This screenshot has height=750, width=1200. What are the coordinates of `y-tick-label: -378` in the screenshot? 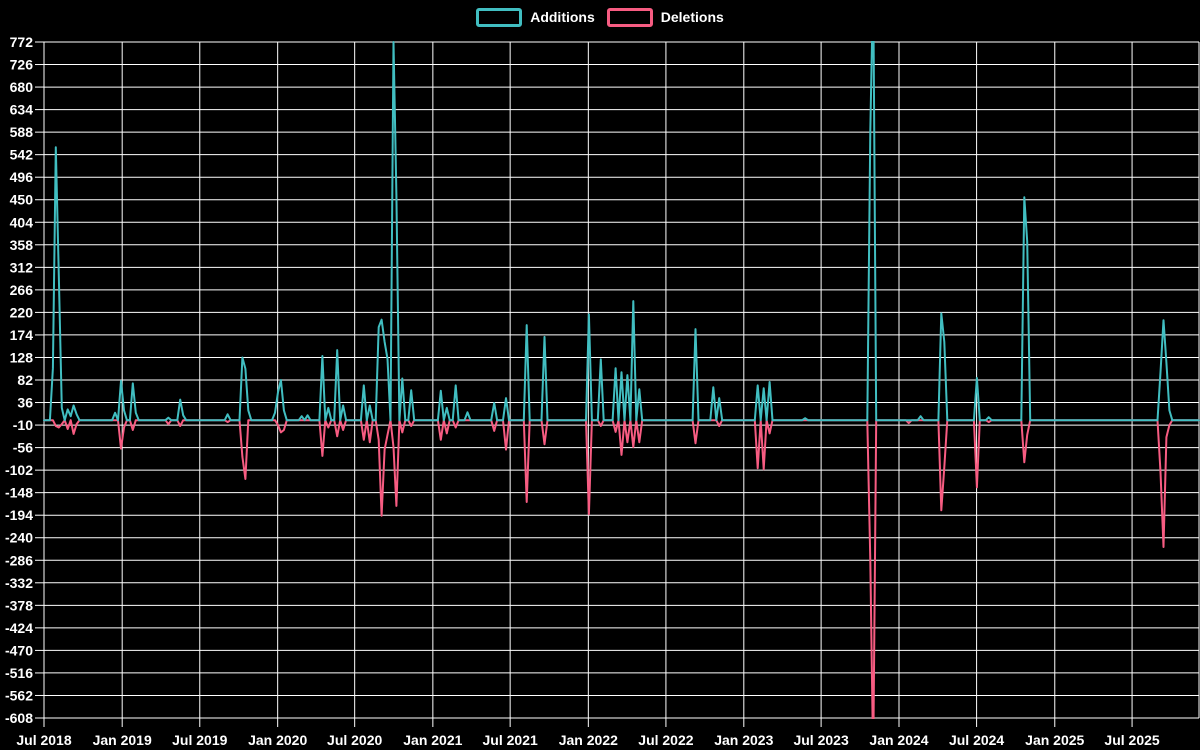 It's located at (19, 605).